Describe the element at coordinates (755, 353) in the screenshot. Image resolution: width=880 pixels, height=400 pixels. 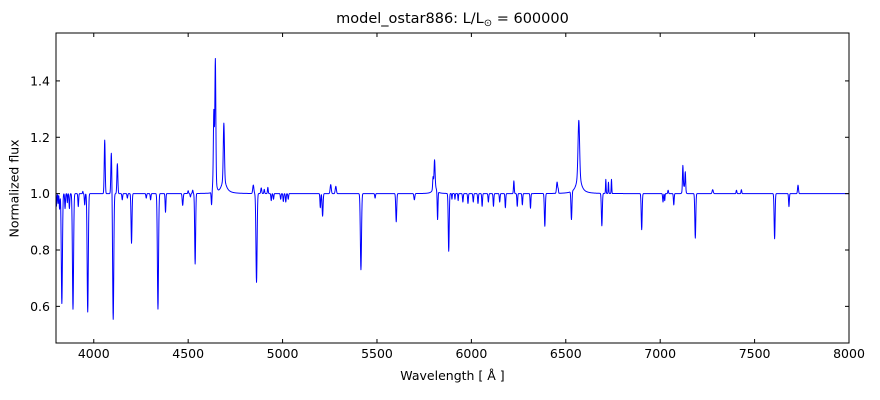
I see `x-tick-label: 7500` at that location.